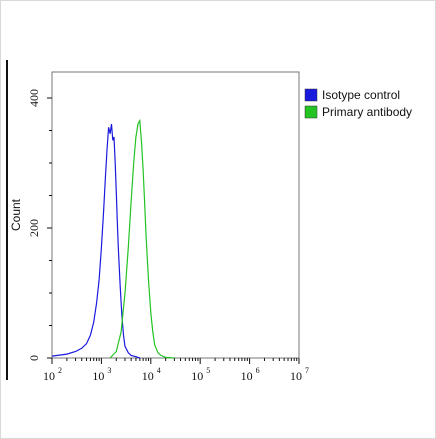 The height and width of the screenshot is (439, 436). Describe the element at coordinates (208, 370) in the screenshot. I see `x-tick-exponent: 5` at that location.